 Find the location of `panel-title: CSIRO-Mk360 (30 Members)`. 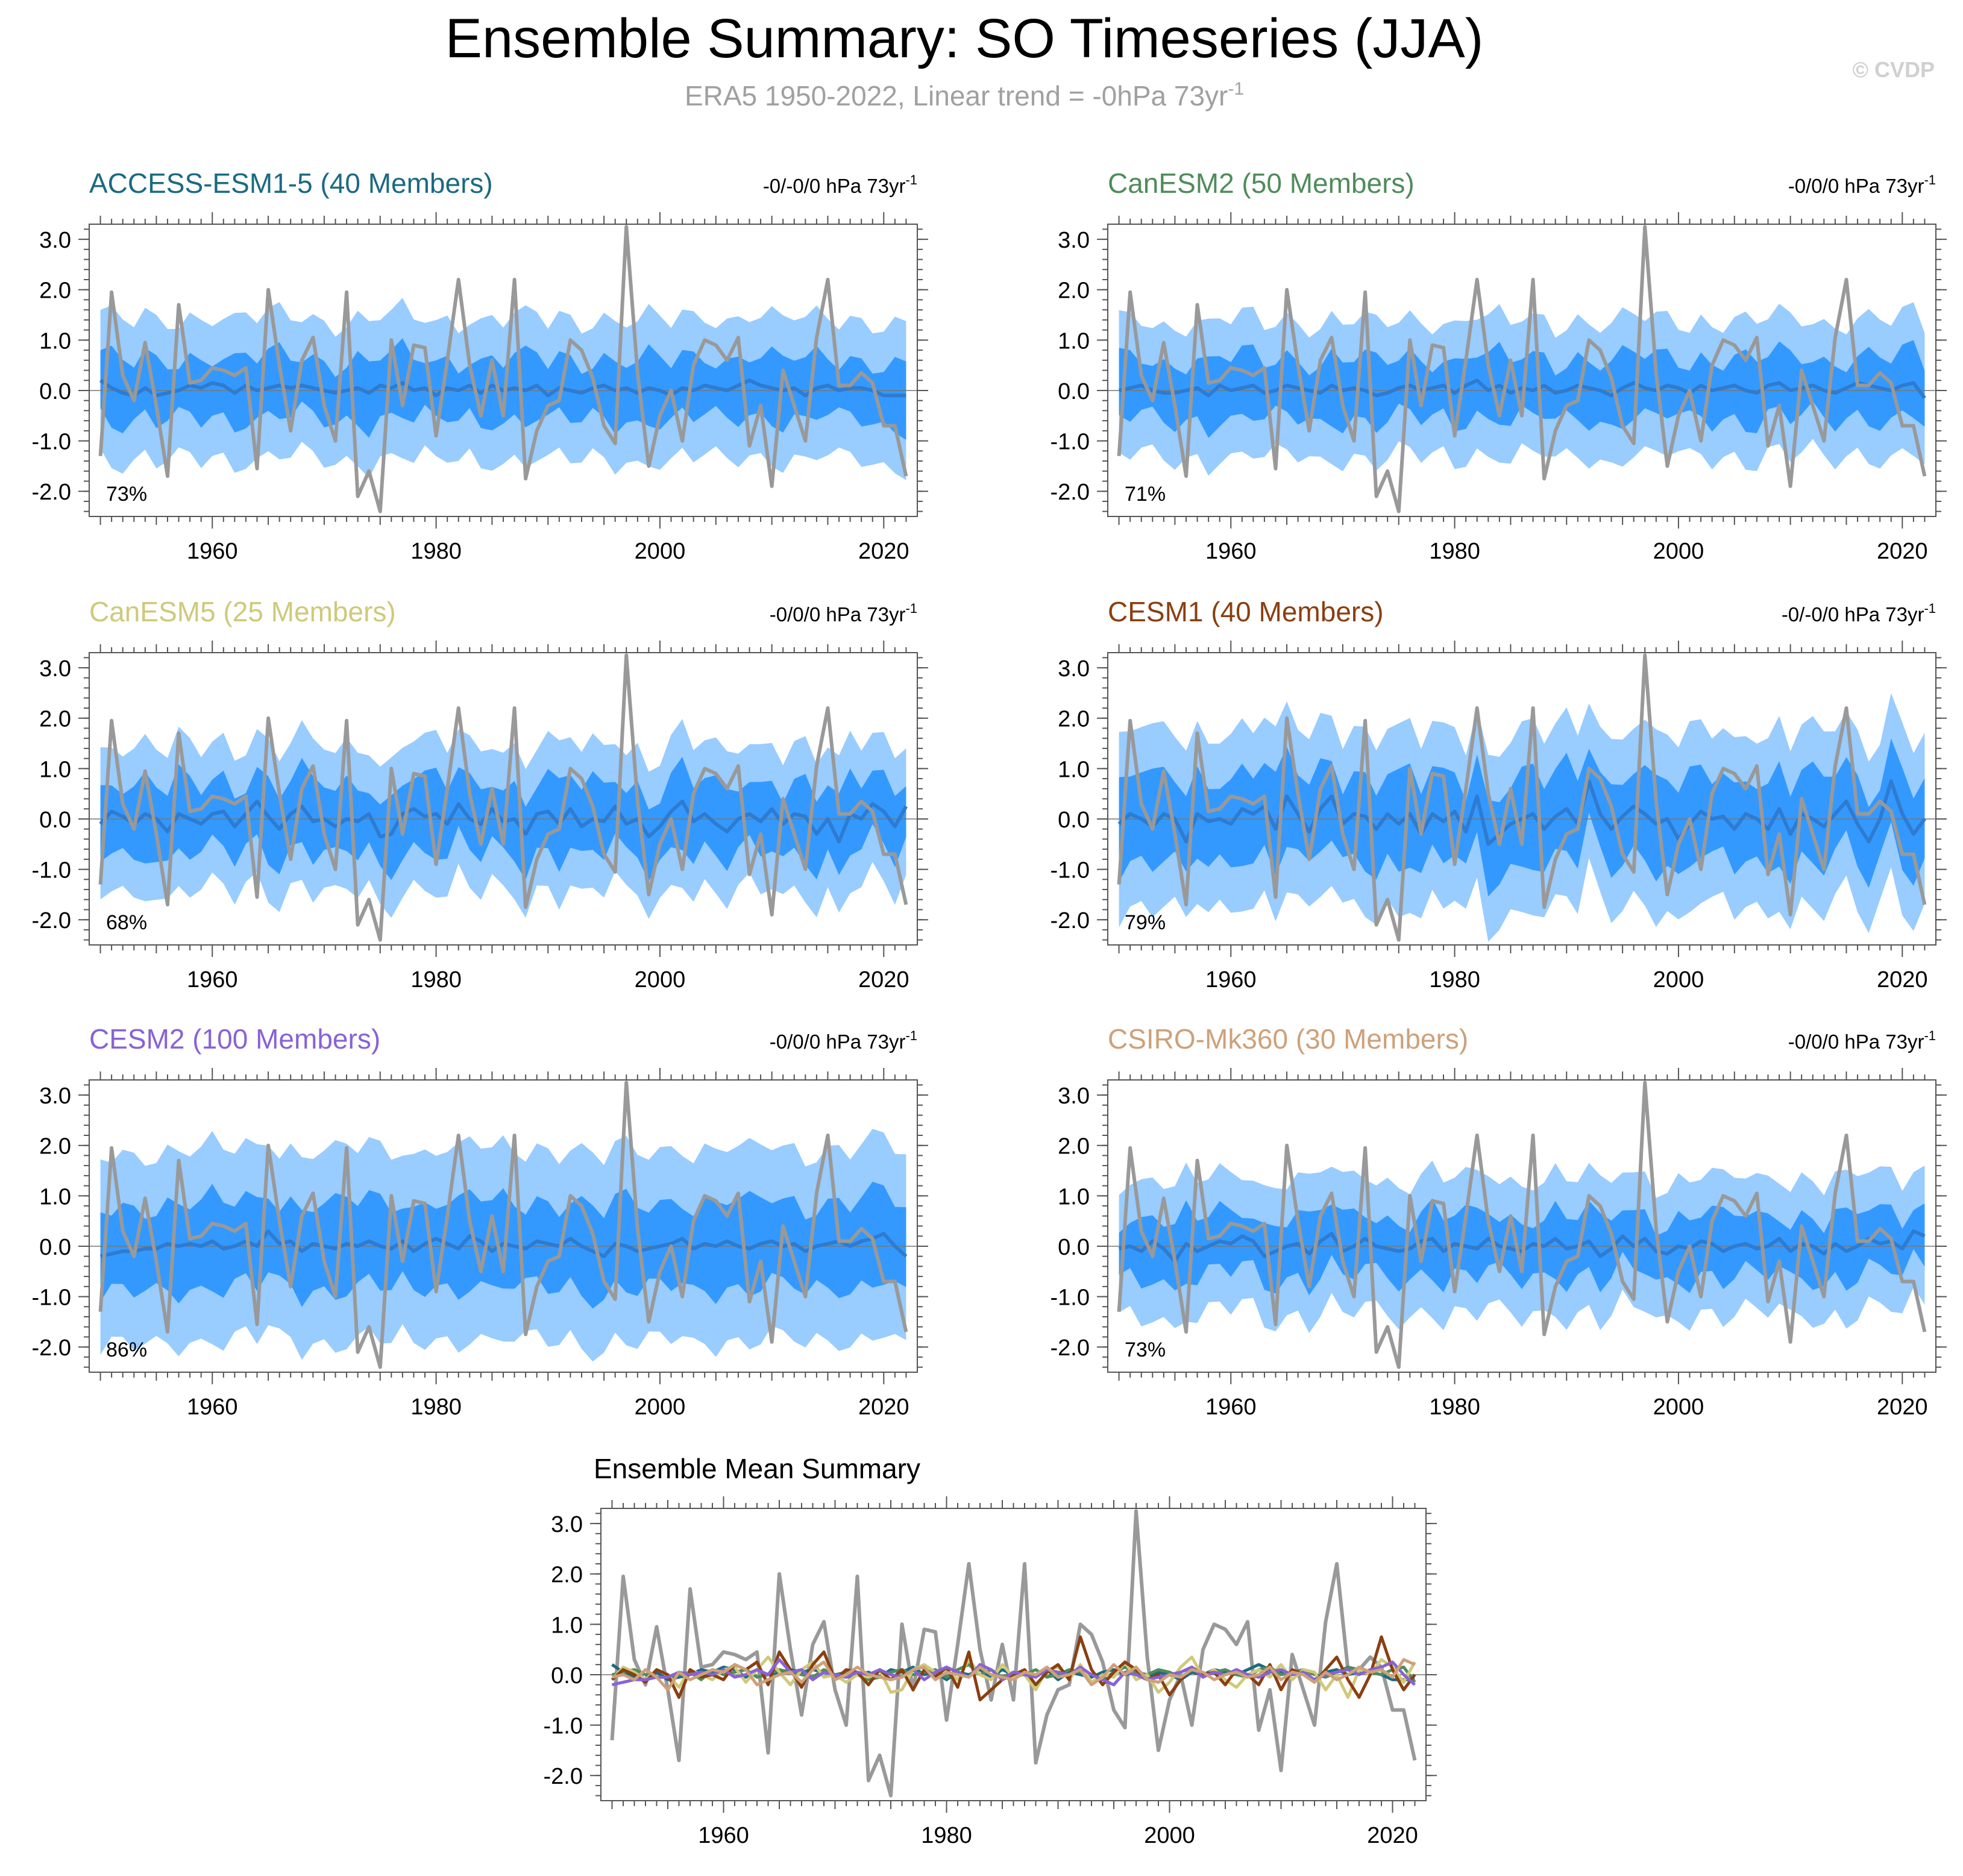

panel-title: CSIRO-Mk360 (30 Members) is located at coordinates (1288, 1039).